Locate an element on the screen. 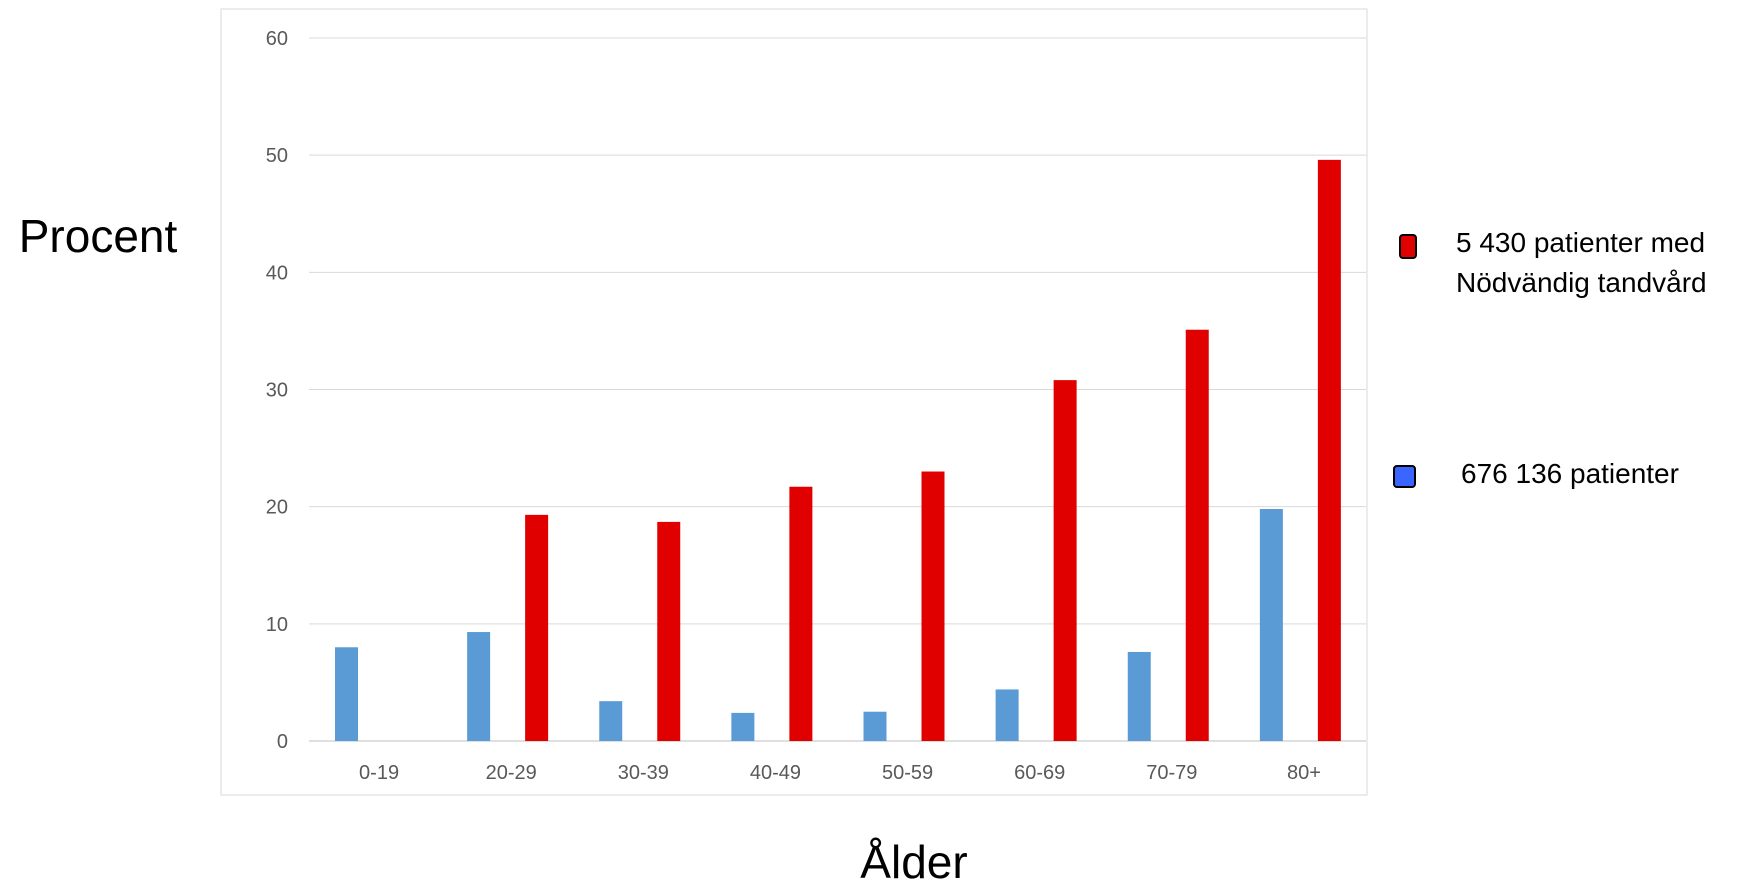 The image size is (1749, 884). y-tick-label: 20 is located at coordinates (277, 508).